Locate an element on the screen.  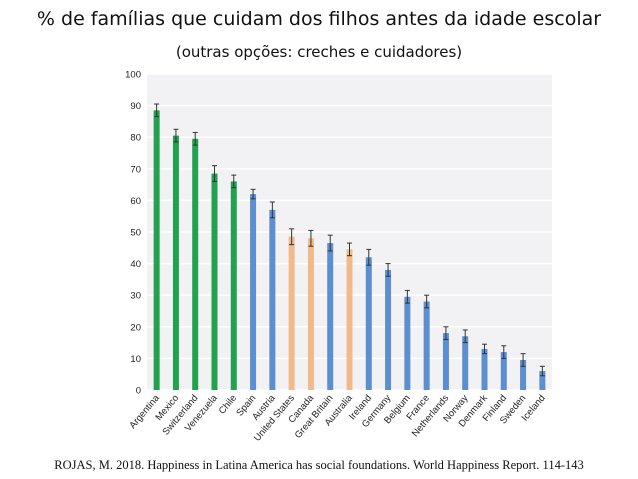
bar-germany is located at coordinates (388, 329).